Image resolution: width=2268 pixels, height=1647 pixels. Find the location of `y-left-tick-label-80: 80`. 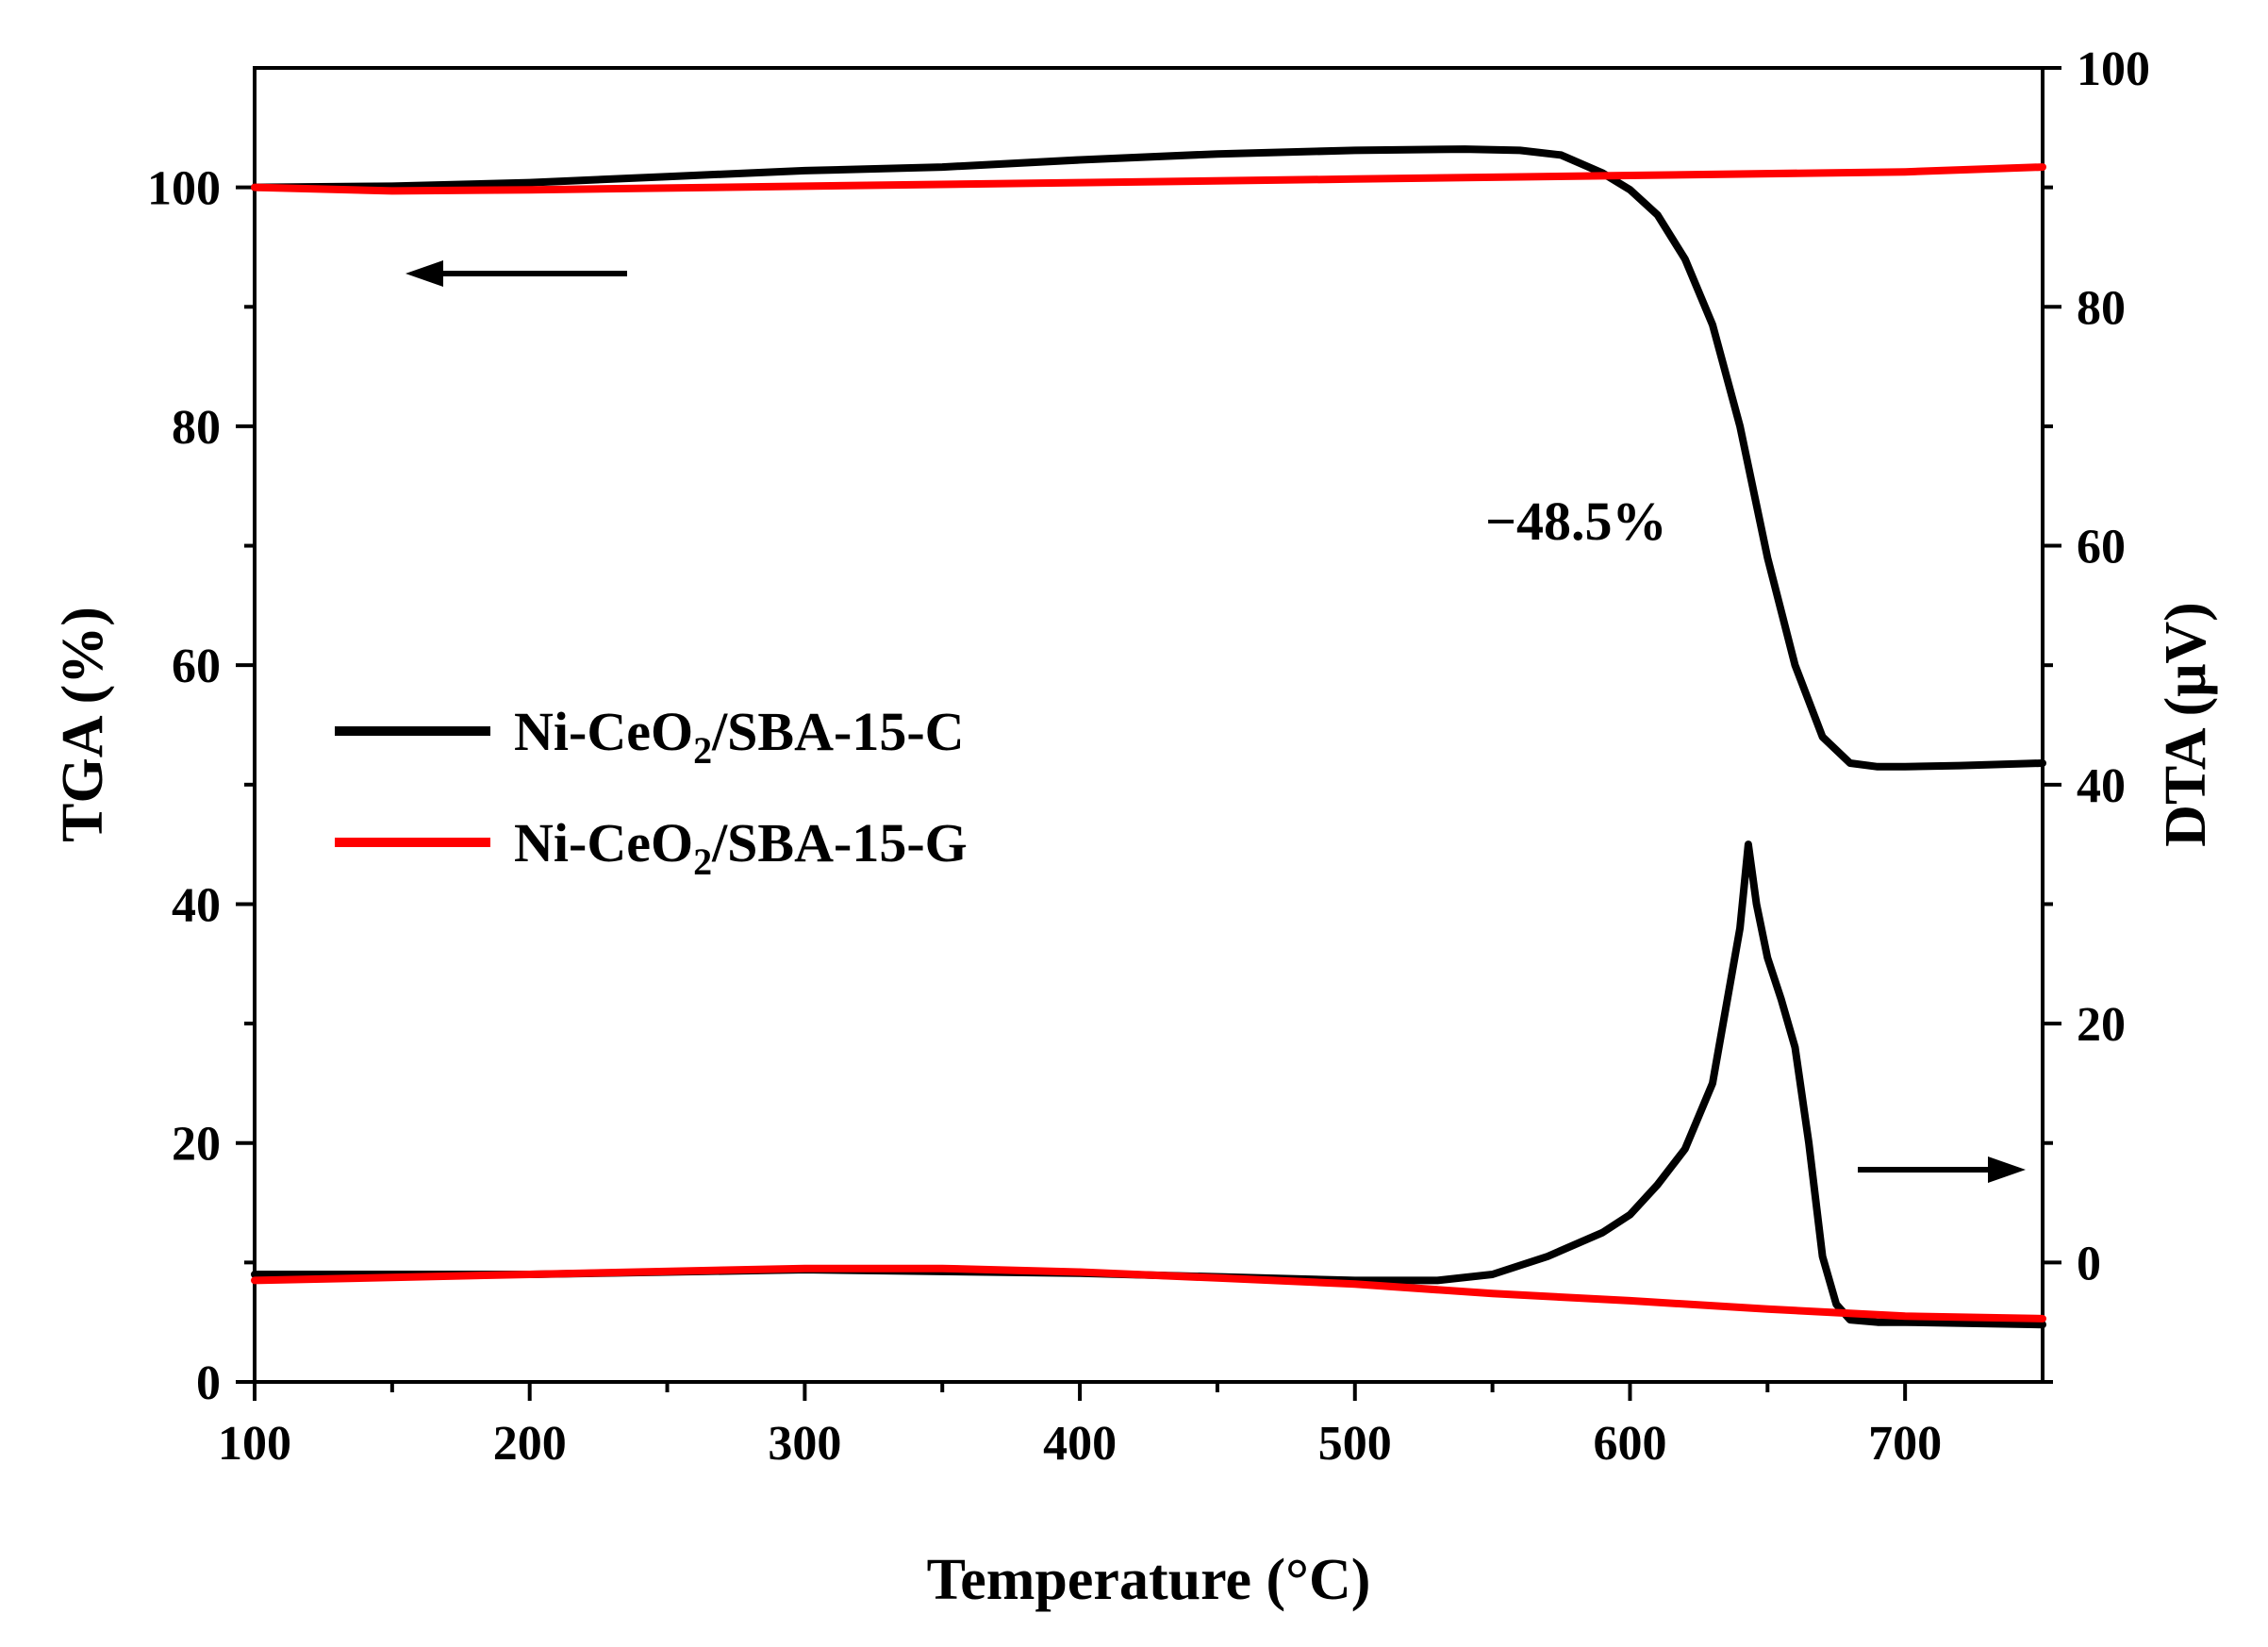

y-left-tick-label-80: 80 is located at coordinates (196, 428).